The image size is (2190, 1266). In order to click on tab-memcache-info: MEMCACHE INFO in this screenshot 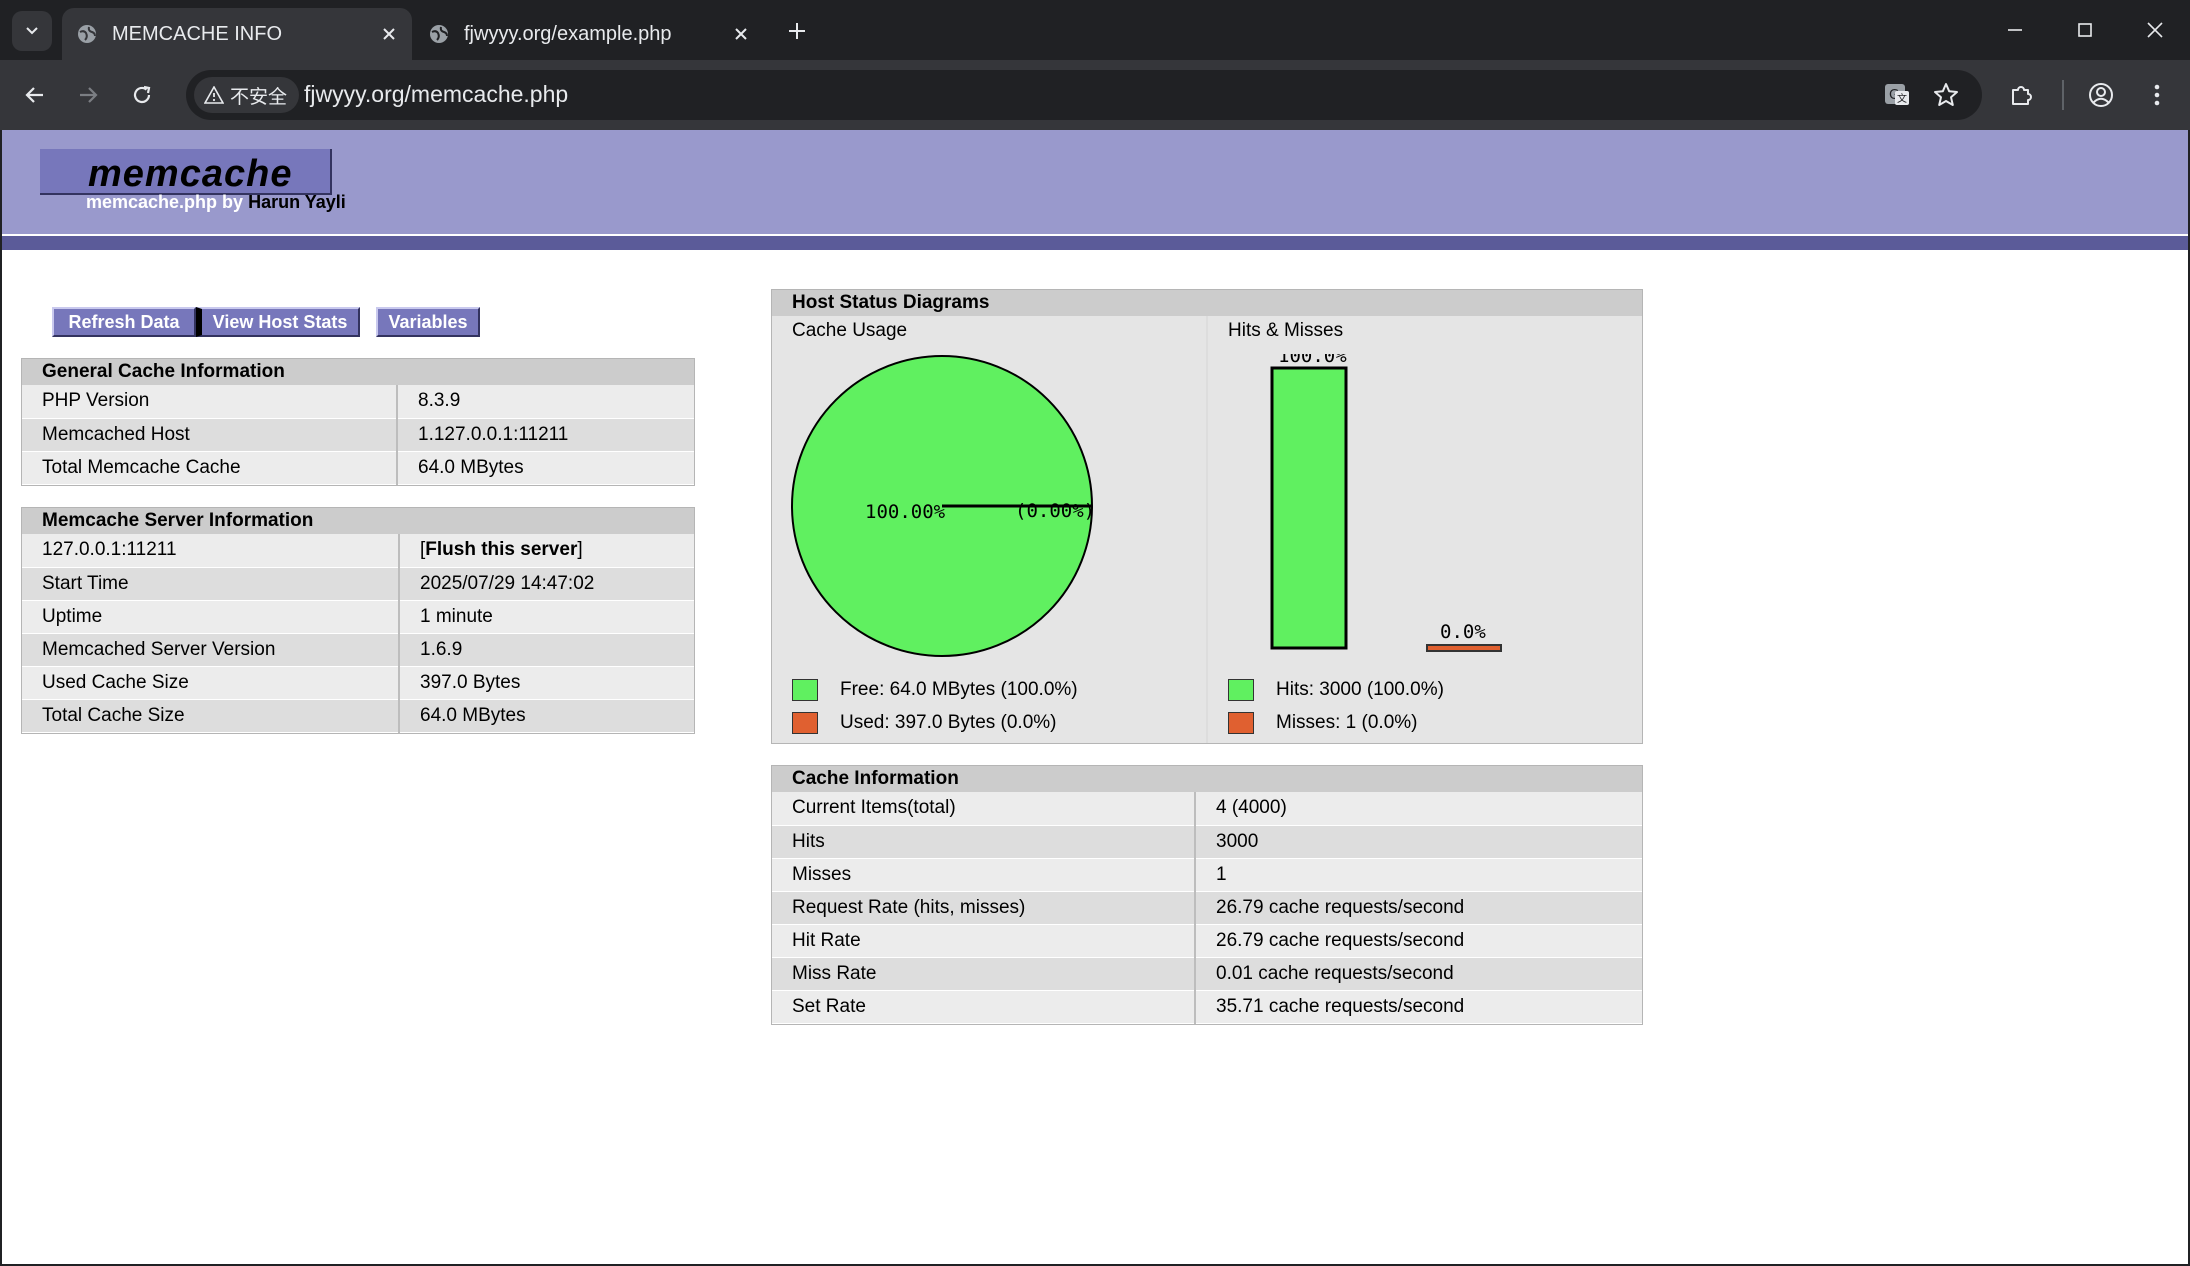, I will do `click(237, 34)`.